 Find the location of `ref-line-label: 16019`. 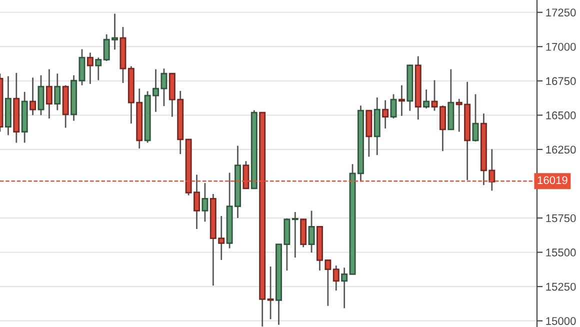

ref-line-label: 16019 is located at coordinates (553, 180).